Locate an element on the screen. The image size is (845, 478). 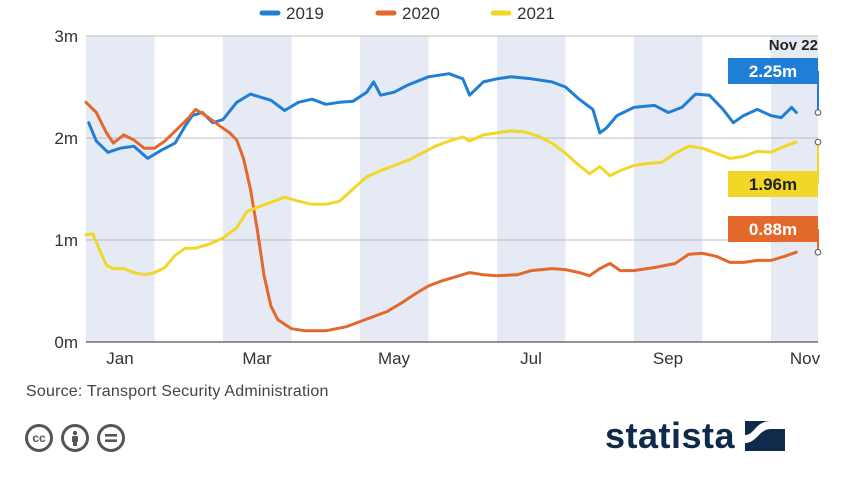
y-axis-ticks: 0m 1m 2m 3m is located at coordinates (66, 189).